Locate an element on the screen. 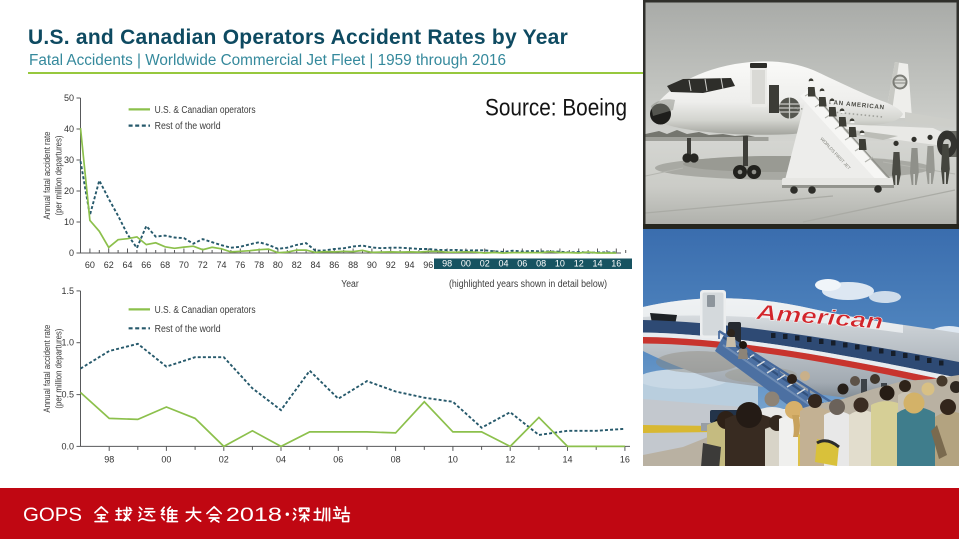 The width and height of the screenshot is (959, 539). svg-text: 20 is located at coordinates (69, 191).